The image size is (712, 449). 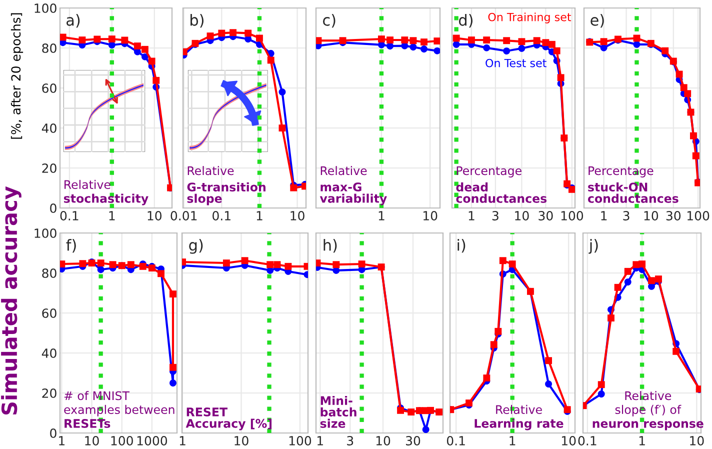 What do you see at coordinates (196, 246) in the screenshot?
I see `chart-title: g)` at bounding box center [196, 246].